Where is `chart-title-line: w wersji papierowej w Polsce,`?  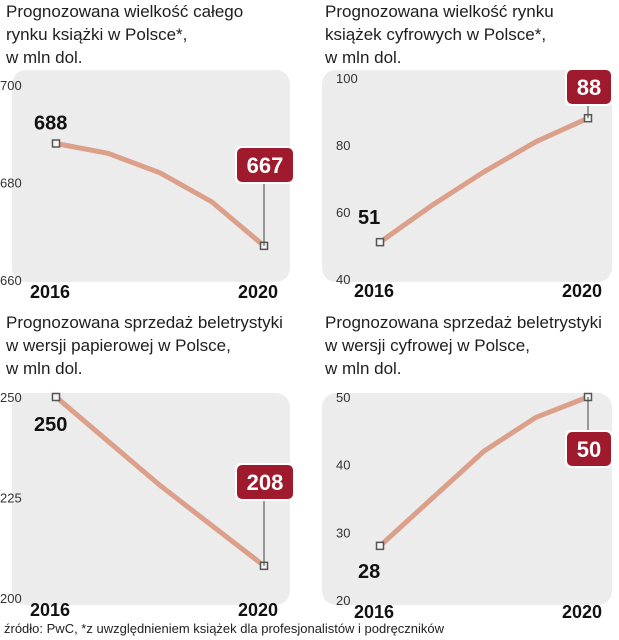 chart-title-line: w wersji papierowej w Polsce, is located at coordinates (118, 345).